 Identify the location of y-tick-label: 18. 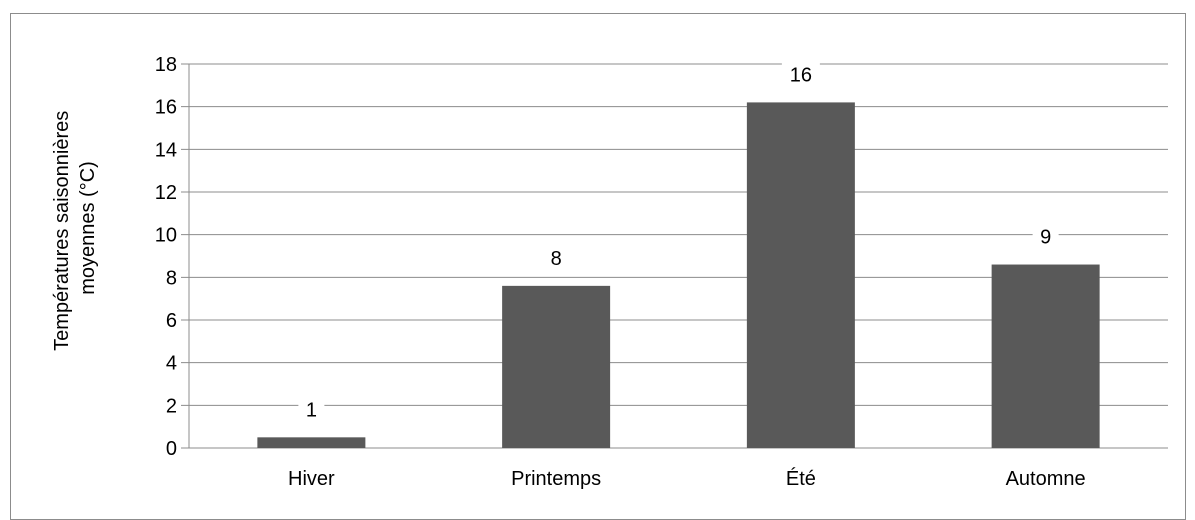
(166, 65).